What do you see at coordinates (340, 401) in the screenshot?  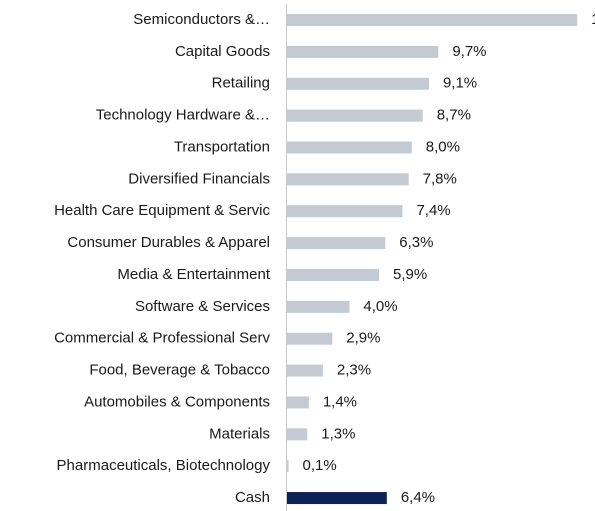 I see `value-label: 1,4%` at bounding box center [340, 401].